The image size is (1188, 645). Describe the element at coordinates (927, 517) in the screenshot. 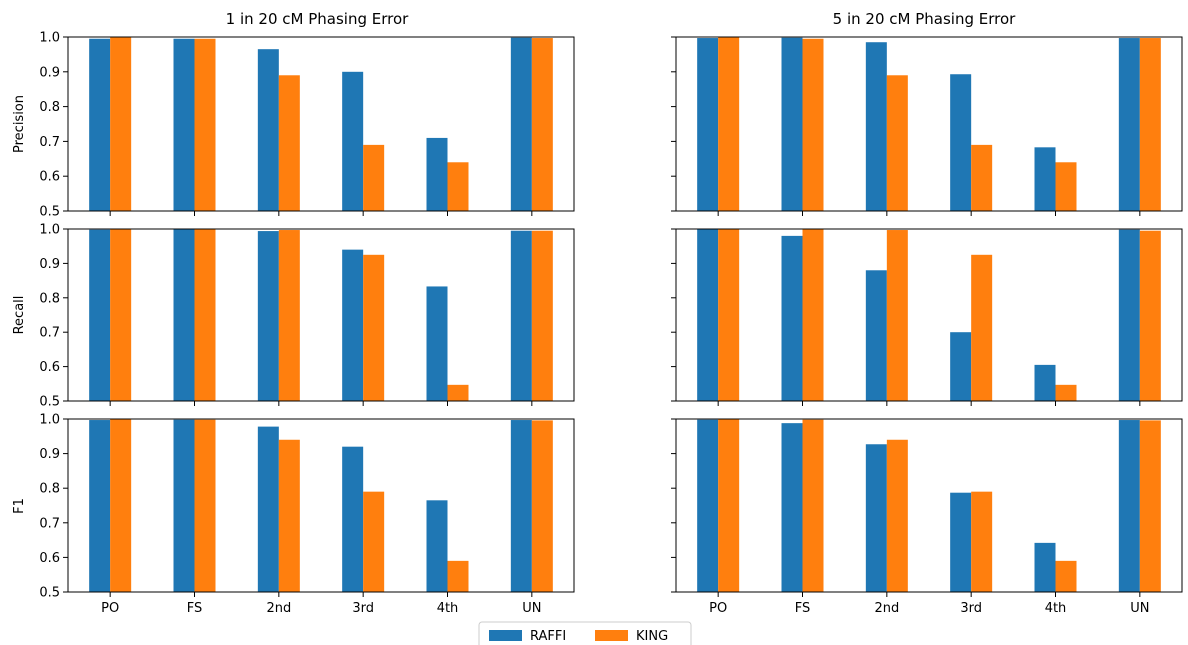

I see `panel-r2-c1: PO FS 2nd 3rd 4th UN` at that location.